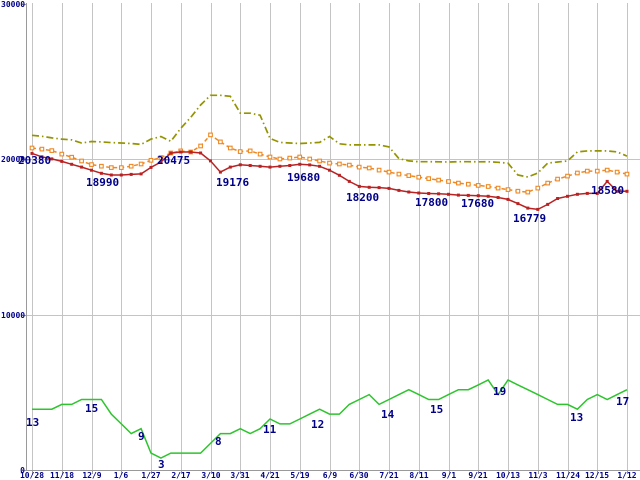  Describe the element at coordinates (218, 441) in the screenshot. I see `count-annotation: 8` at that location.